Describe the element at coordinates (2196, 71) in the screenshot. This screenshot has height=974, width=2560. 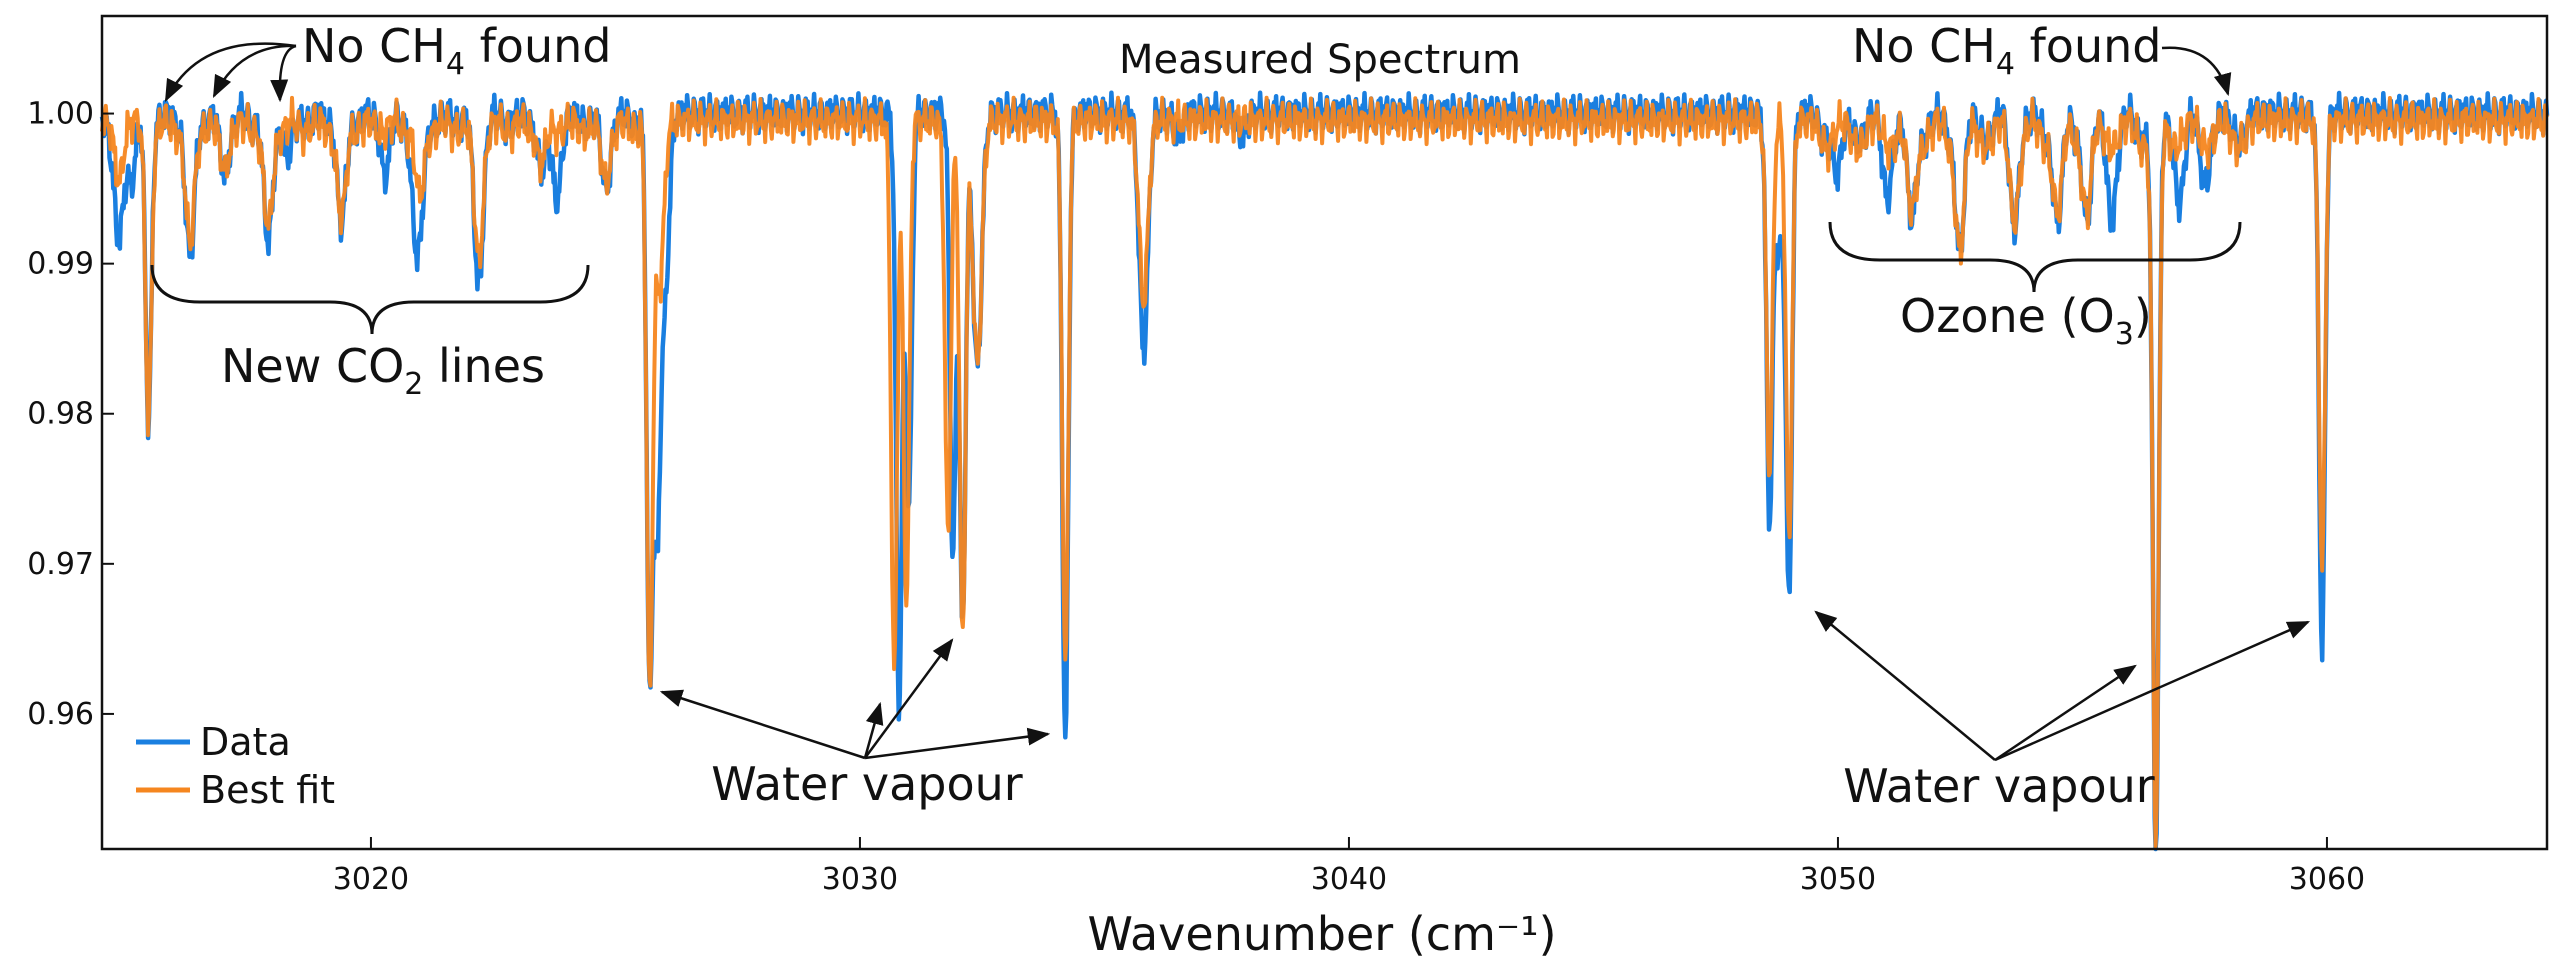
I see `ch4-right-arrow` at that location.